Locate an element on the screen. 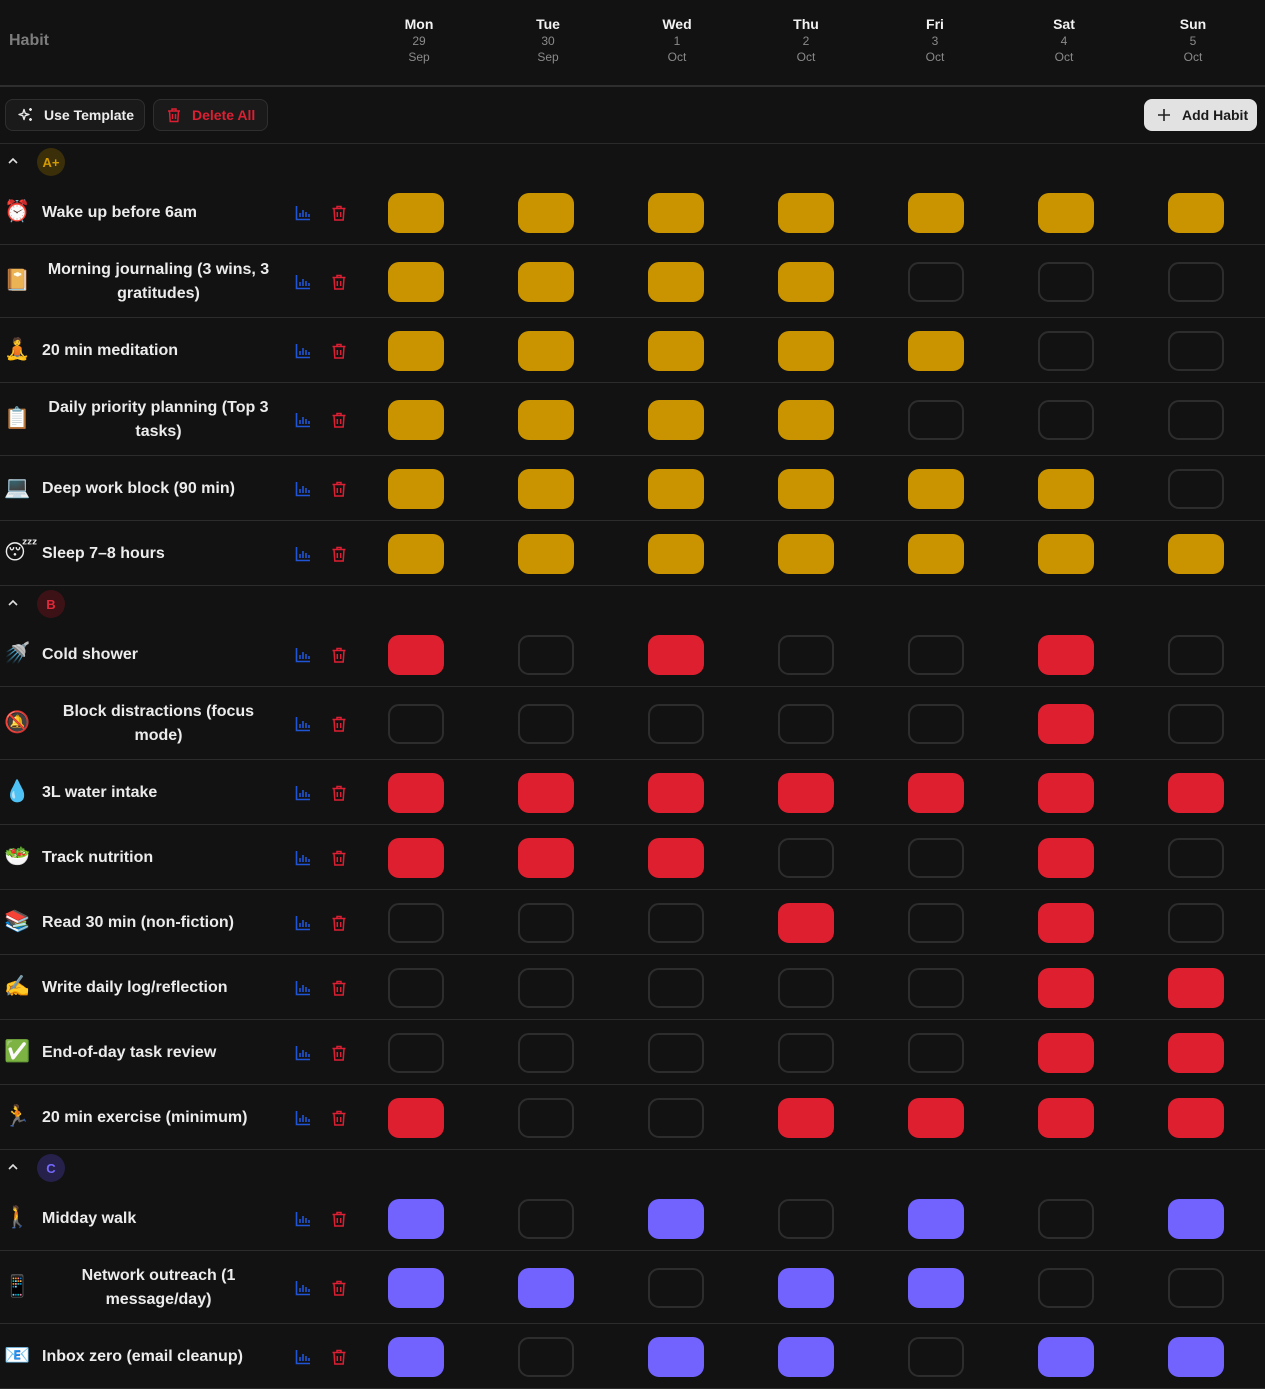 Image resolution: width=1265 pixels, height=1389 pixels. habit-name: Daily priority planning (Top 3 tasks) is located at coordinates (158, 419).